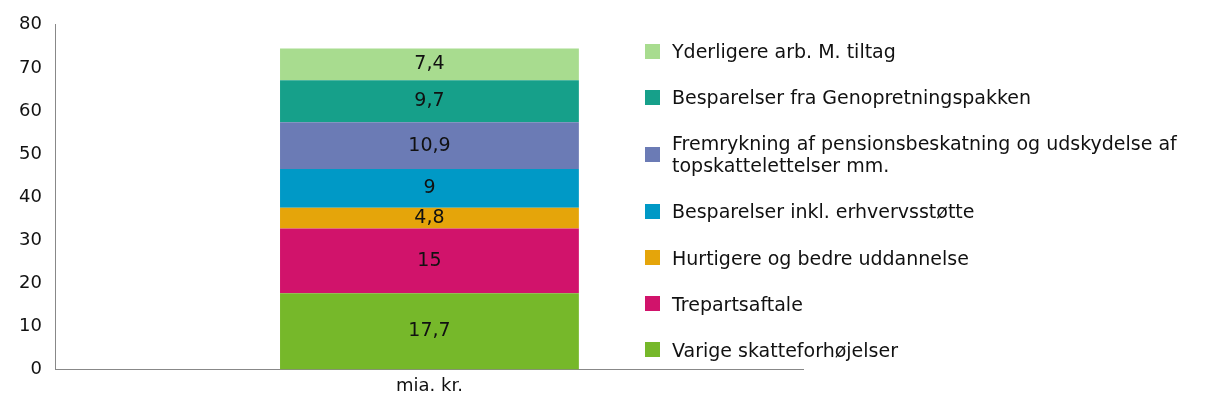 The image size is (1223, 403). What do you see at coordinates (30, 23) in the screenshot?
I see `y-tick-label: 80` at bounding box center [30, 23].